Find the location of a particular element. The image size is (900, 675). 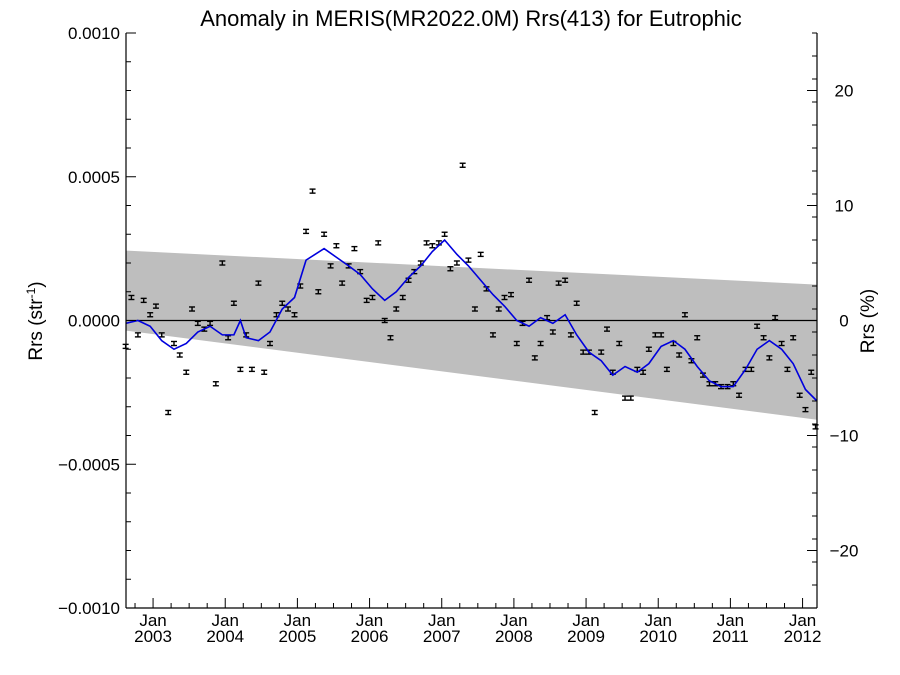

x-tick-year-label: 2009 is located at coordinates (586, 636).